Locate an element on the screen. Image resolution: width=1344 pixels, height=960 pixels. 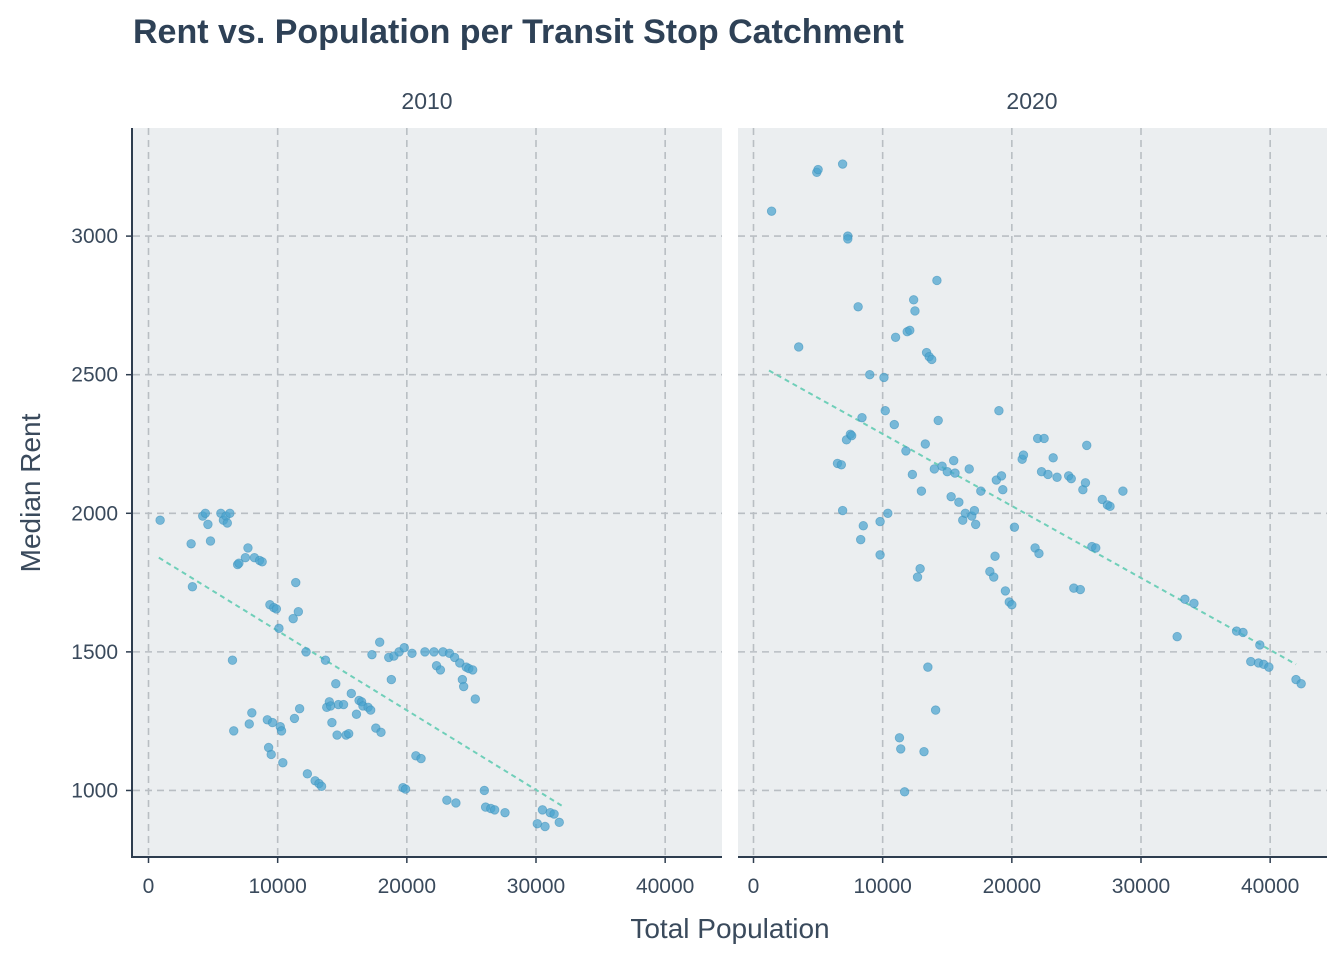
x-tick-label: 20000 is located at coordinates (1012, 886).